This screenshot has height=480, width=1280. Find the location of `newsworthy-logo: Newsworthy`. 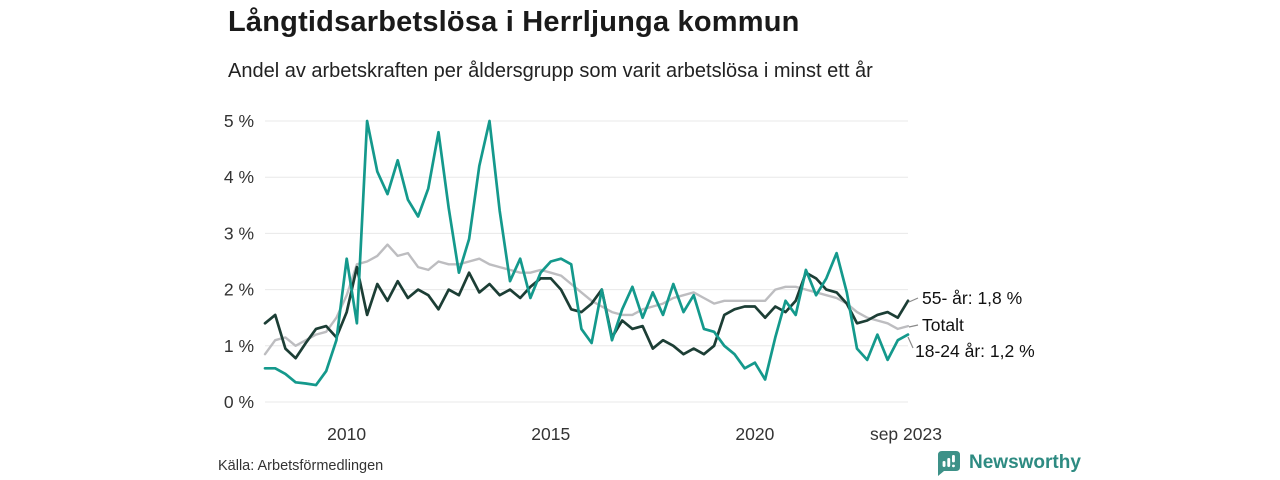

newsworthy-logo: Newsworthy is located at coordinates (1007, 463).